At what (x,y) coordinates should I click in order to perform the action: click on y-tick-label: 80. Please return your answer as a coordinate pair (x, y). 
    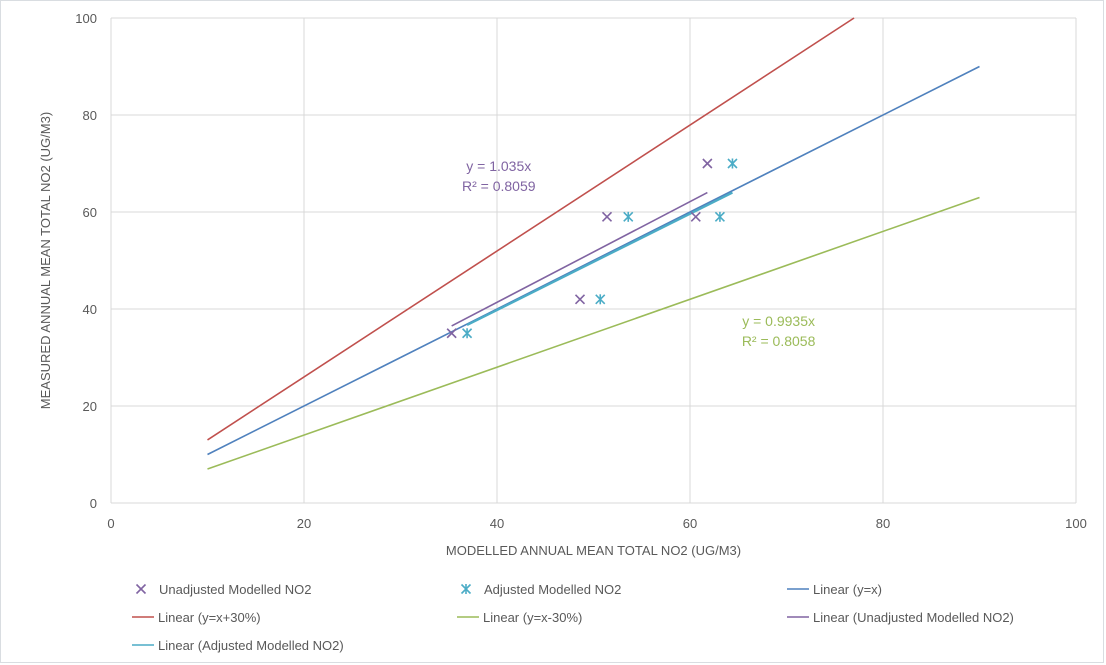
    Looking at the image, I should click on (90, 115).